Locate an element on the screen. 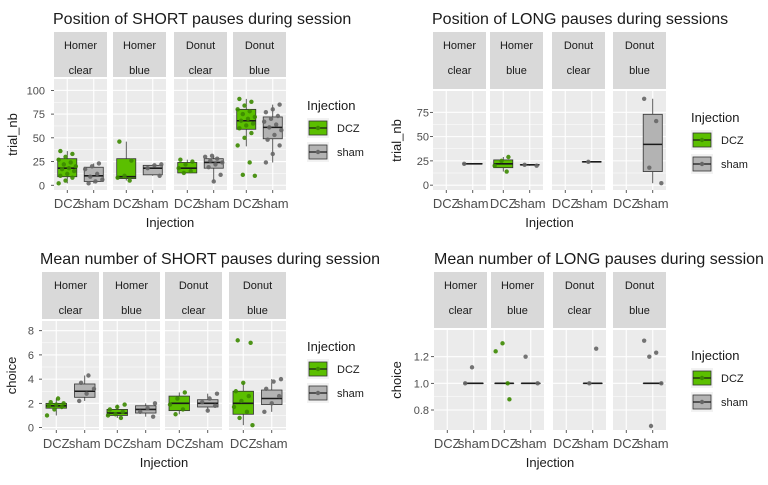  x-axis-title: Injection is located at coordinates (170, 222).